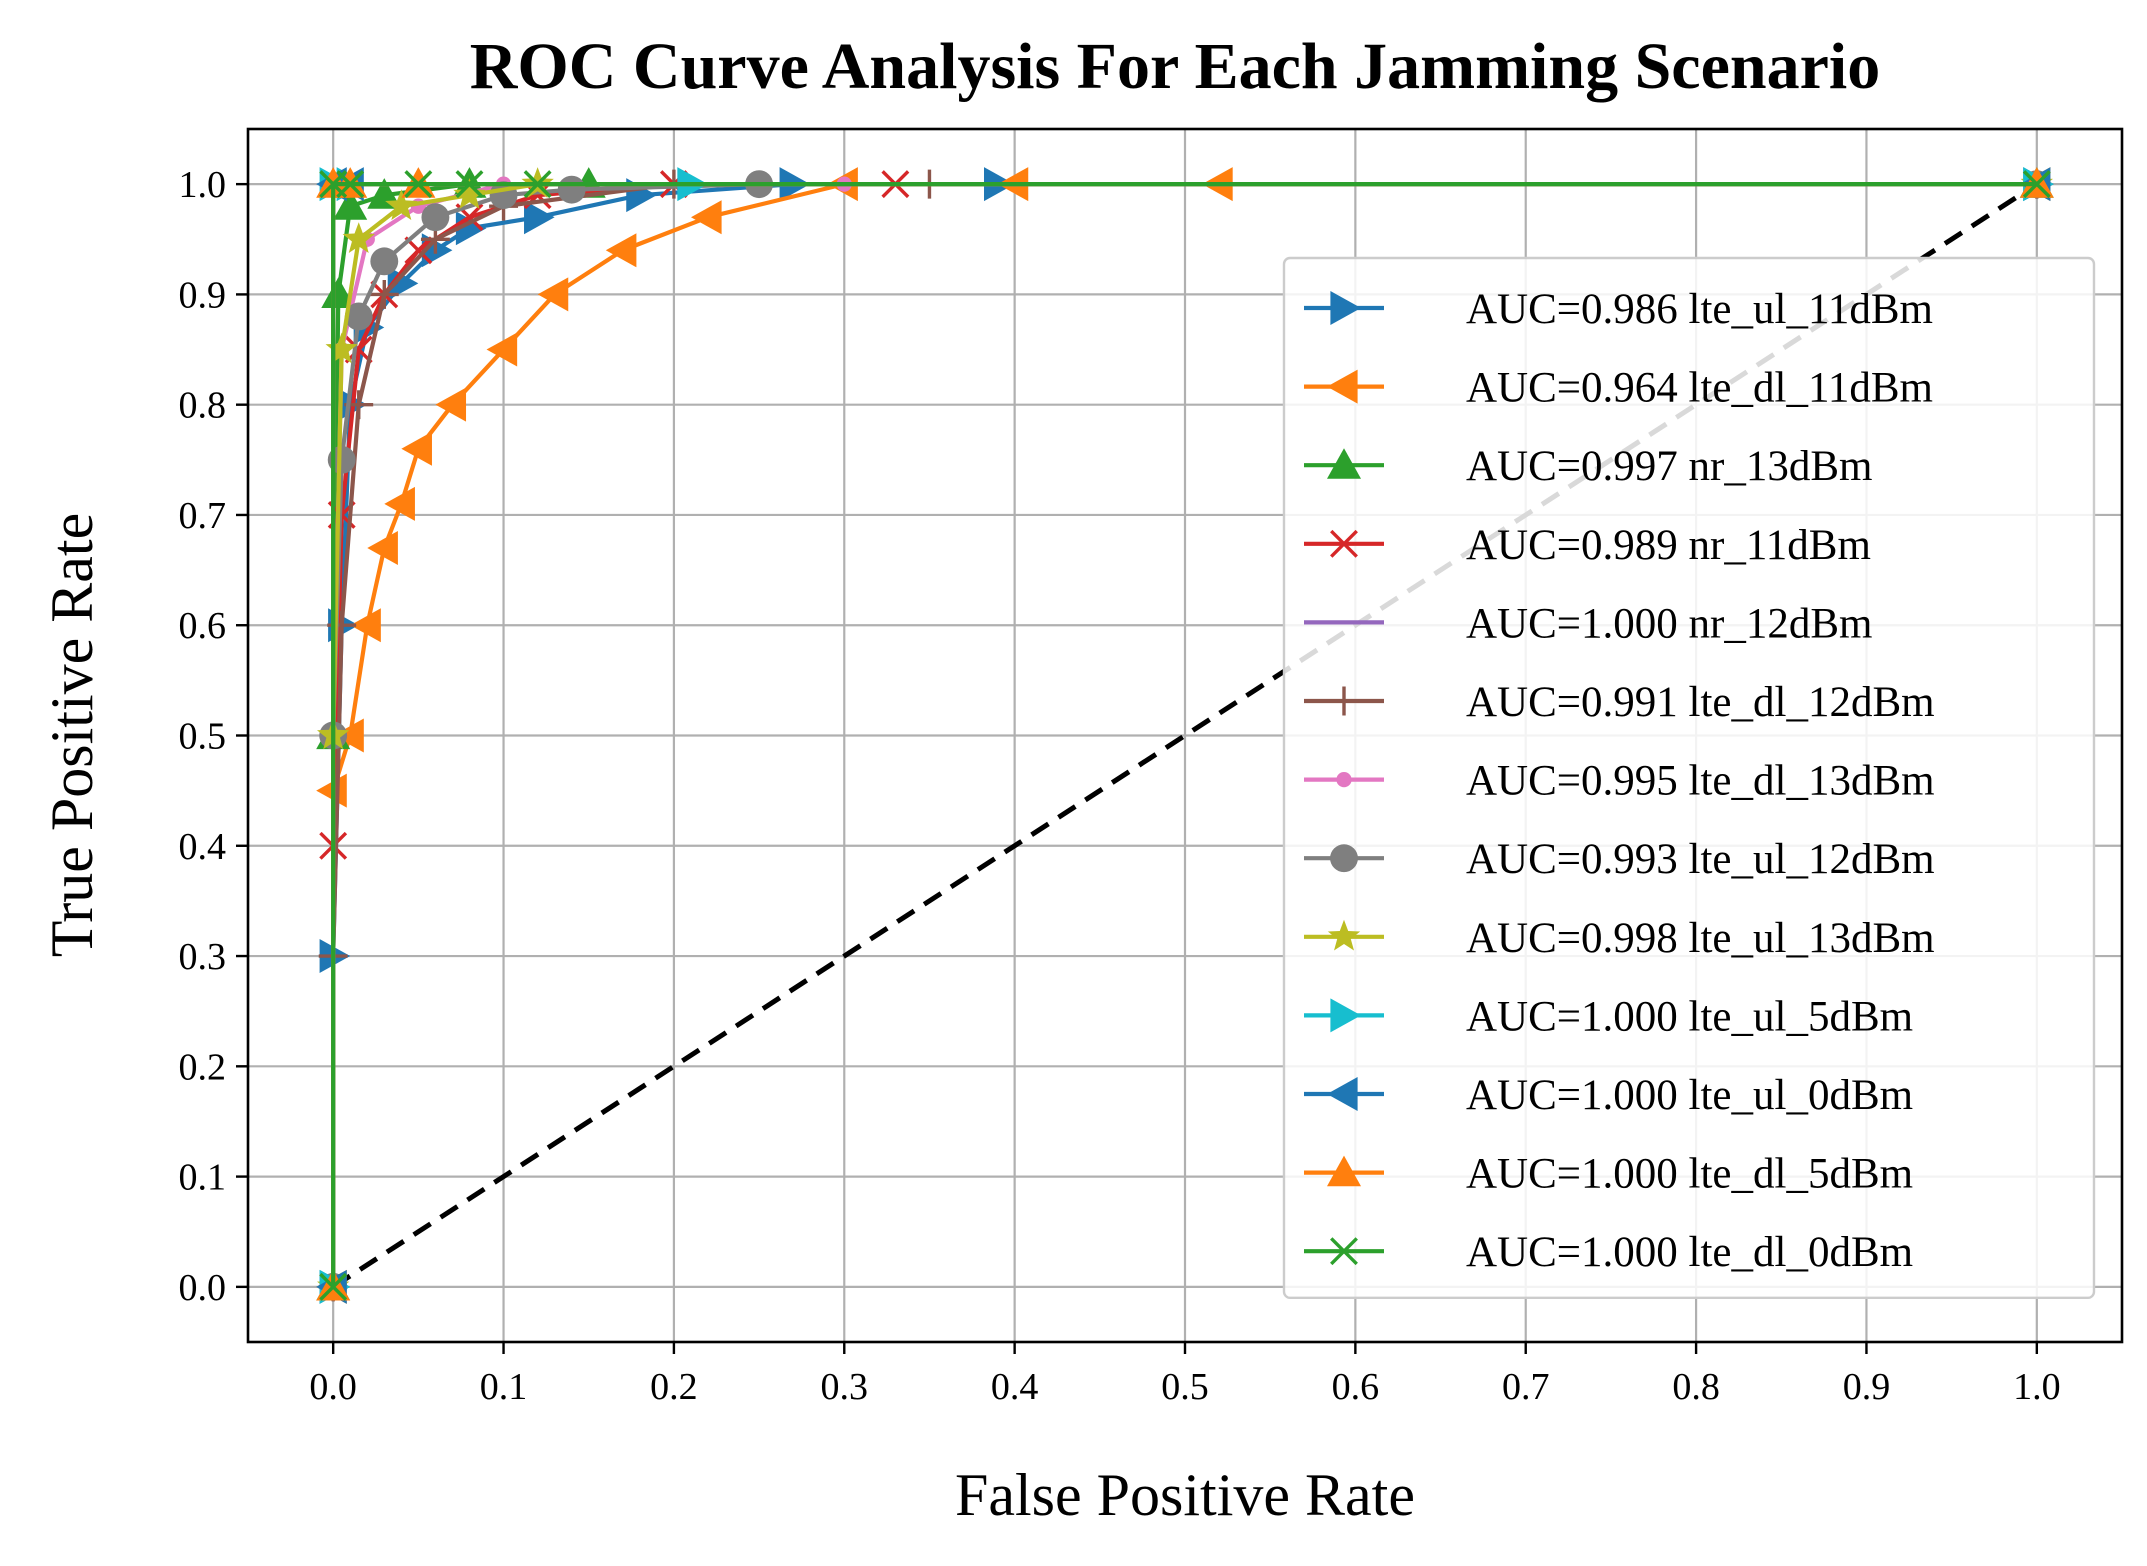 This screenshot has height=1566, width=2147. What do you see at coordinates (203, 1288) in the screenshot?
I see `y-tick-label: 0.0` at bounding box center [203, 1288].